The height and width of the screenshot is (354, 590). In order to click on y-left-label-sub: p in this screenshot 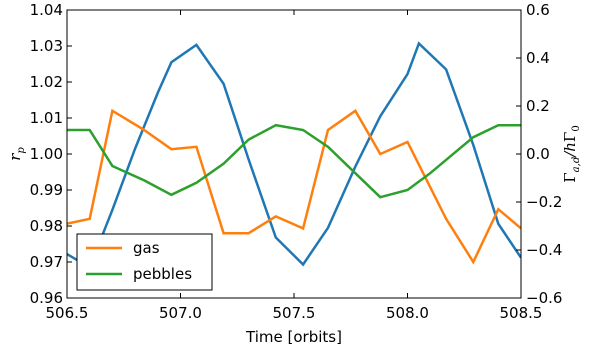, I will do `click(21, 150)`.